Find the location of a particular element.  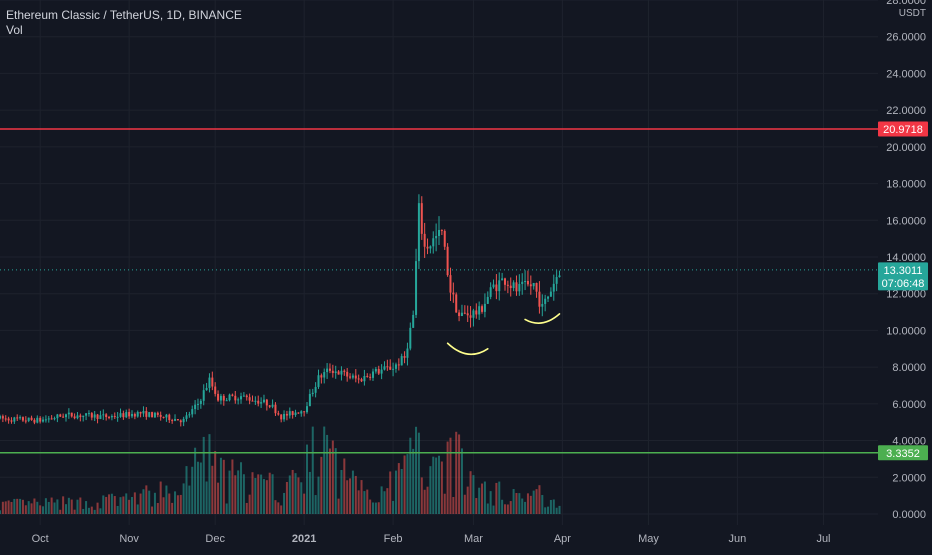

price-tick-label: 24.0000 is located at coordinates (906, 74).